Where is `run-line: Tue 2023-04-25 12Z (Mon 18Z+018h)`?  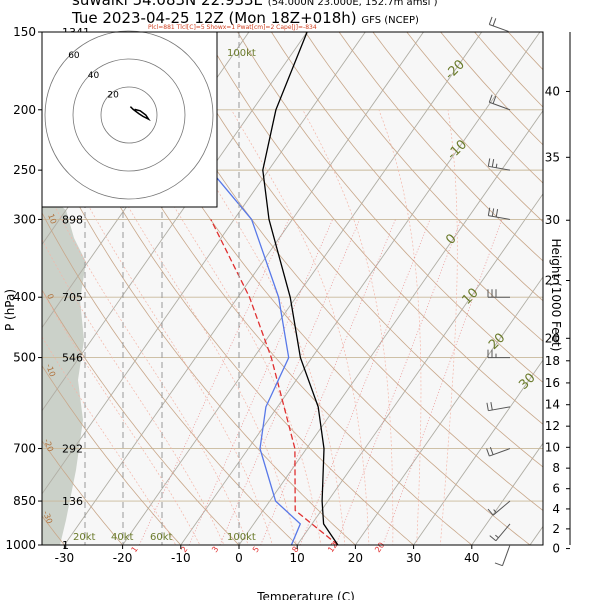 run-line: Tue 2023-04-25 12Z (Mon 18Z+018h) is located at coordinates (214, 18).